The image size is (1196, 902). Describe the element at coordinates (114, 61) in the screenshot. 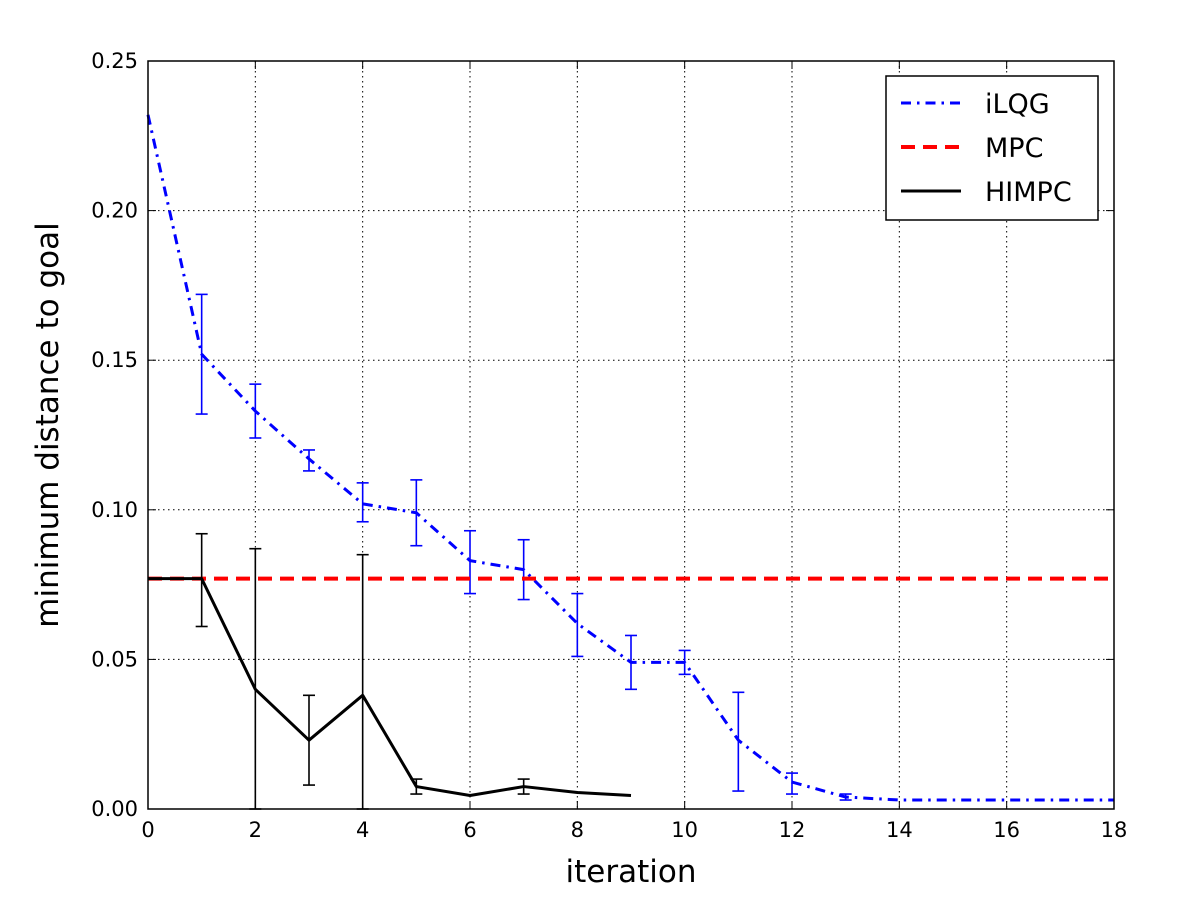

I see `y-tick-label: 0.25` at that location.